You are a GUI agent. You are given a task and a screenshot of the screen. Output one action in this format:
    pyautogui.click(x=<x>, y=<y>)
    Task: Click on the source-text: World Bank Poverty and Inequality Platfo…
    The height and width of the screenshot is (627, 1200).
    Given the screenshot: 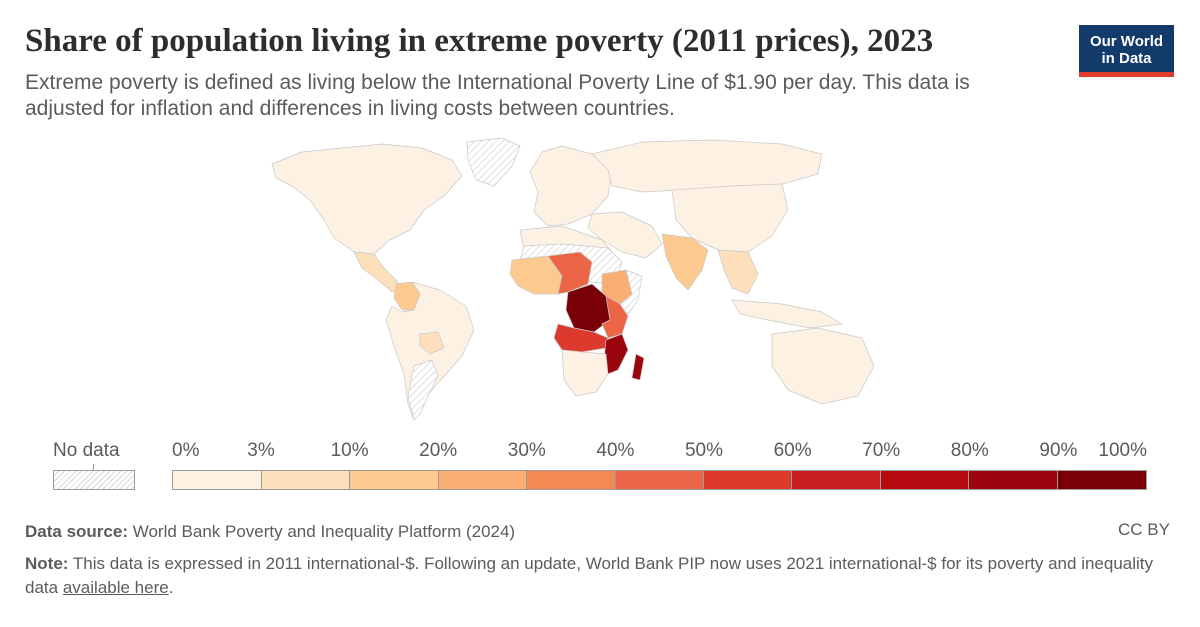 What is the action you would take?
    pyautogui.click(x=324, y=531)
    